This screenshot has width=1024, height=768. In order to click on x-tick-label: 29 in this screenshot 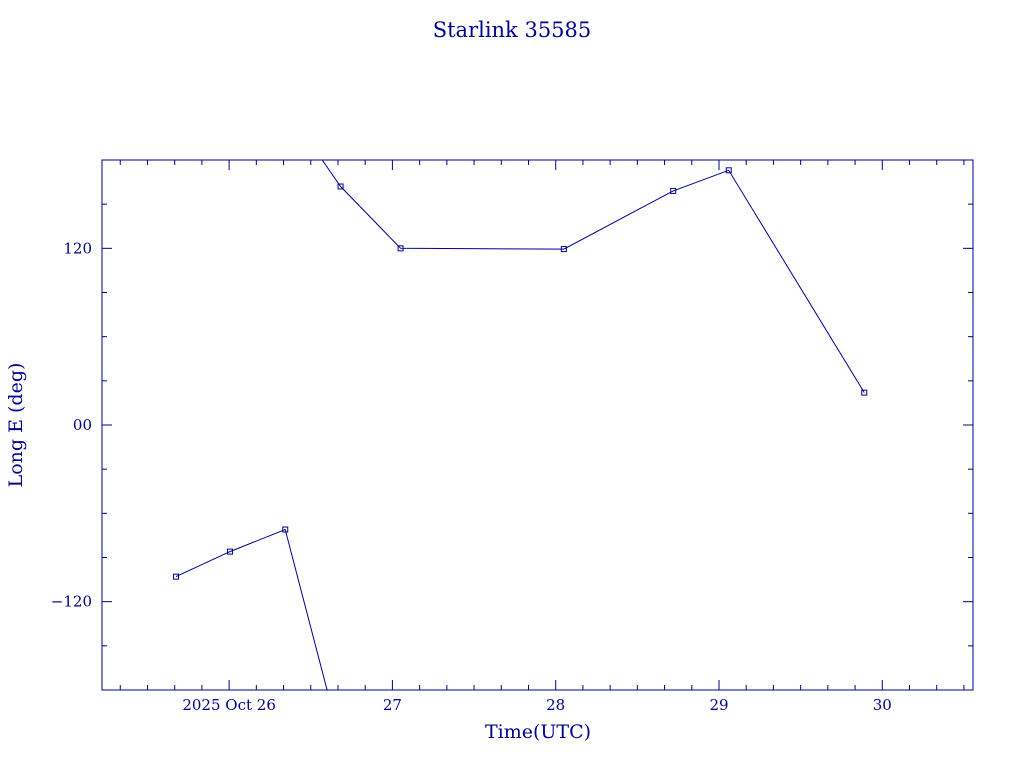, I will do `click(718, 705)`.